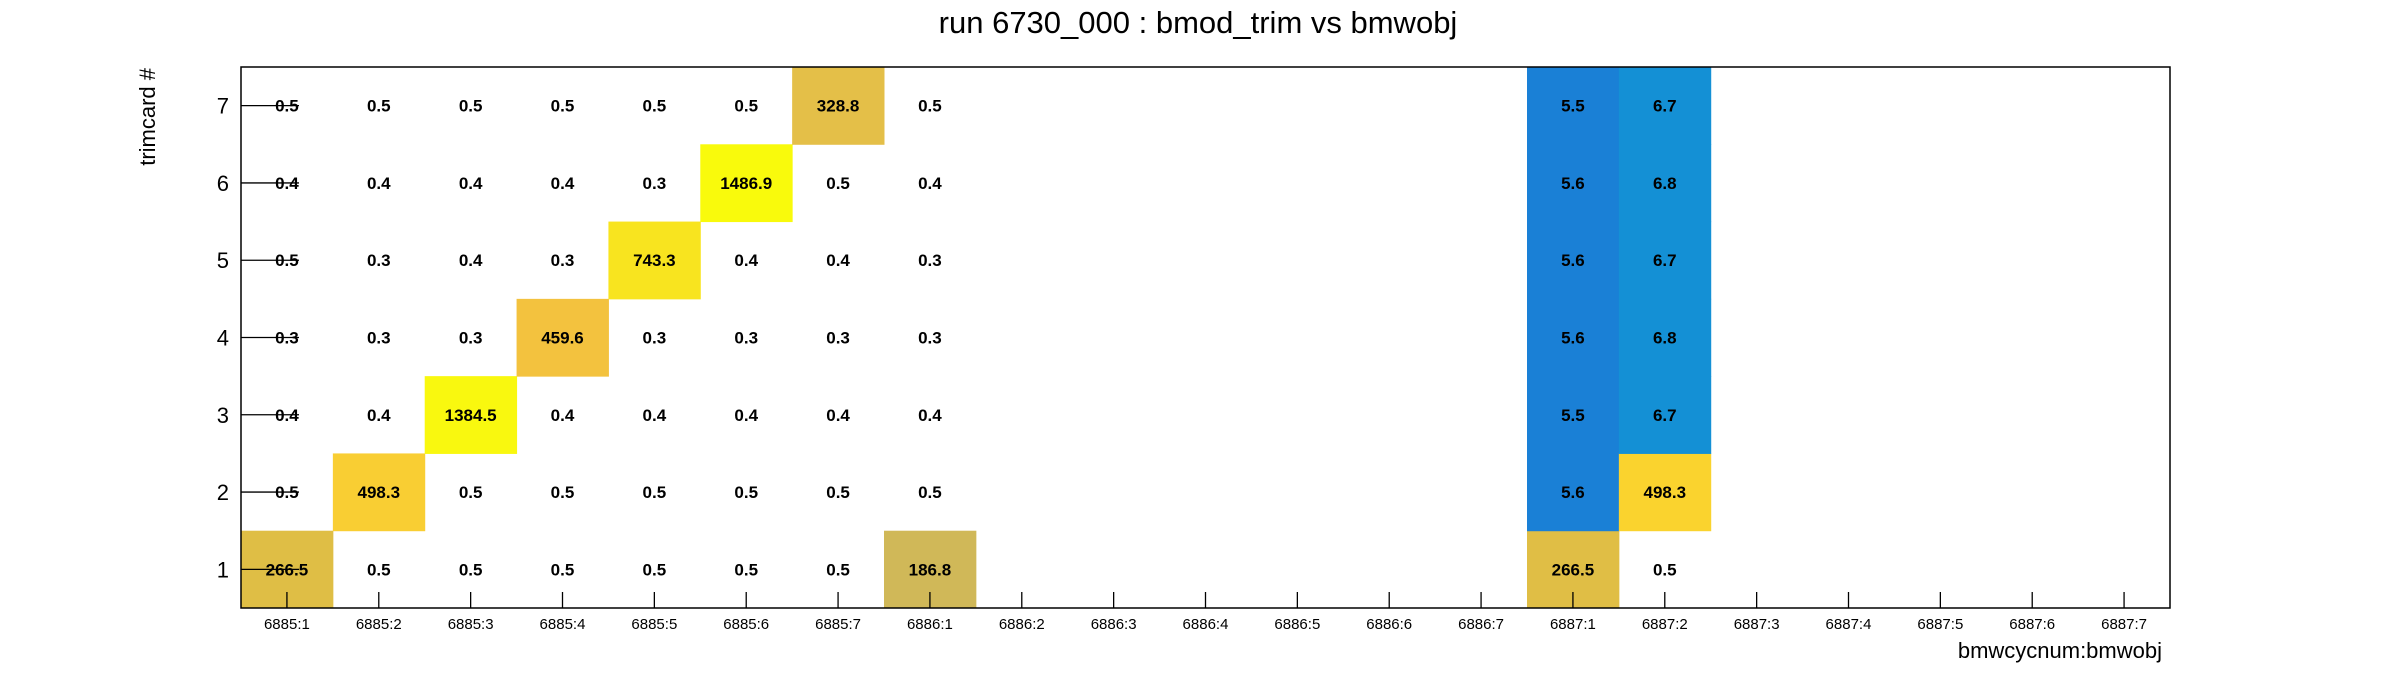 The image size is (2396, 677). What do you see at coordinates (930, 569) in the screenshot?
I see `cell-label: 186.8` at bounding box center [930, 569].